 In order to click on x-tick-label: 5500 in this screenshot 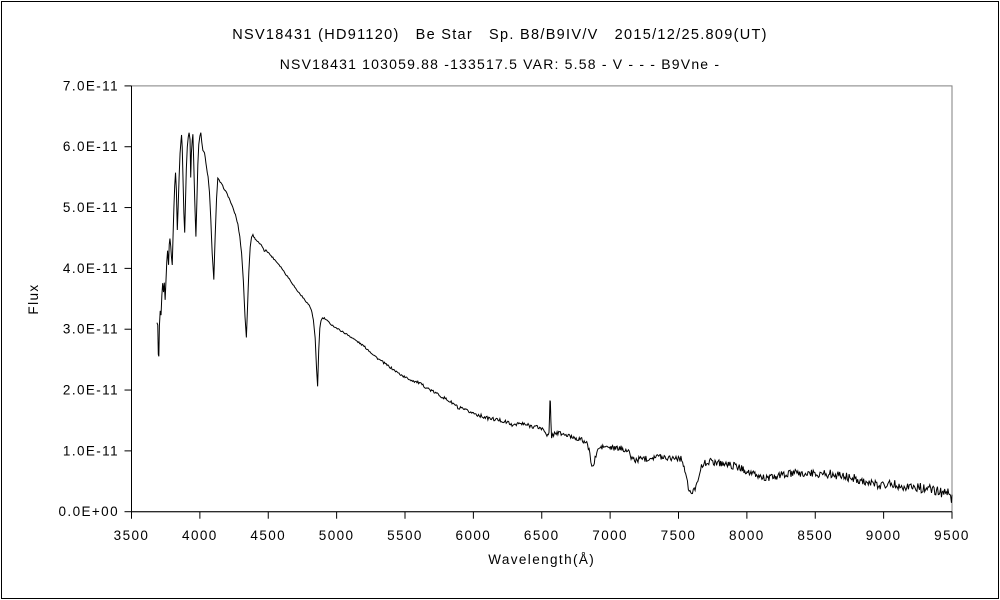, I will do `click(405, 535)`.